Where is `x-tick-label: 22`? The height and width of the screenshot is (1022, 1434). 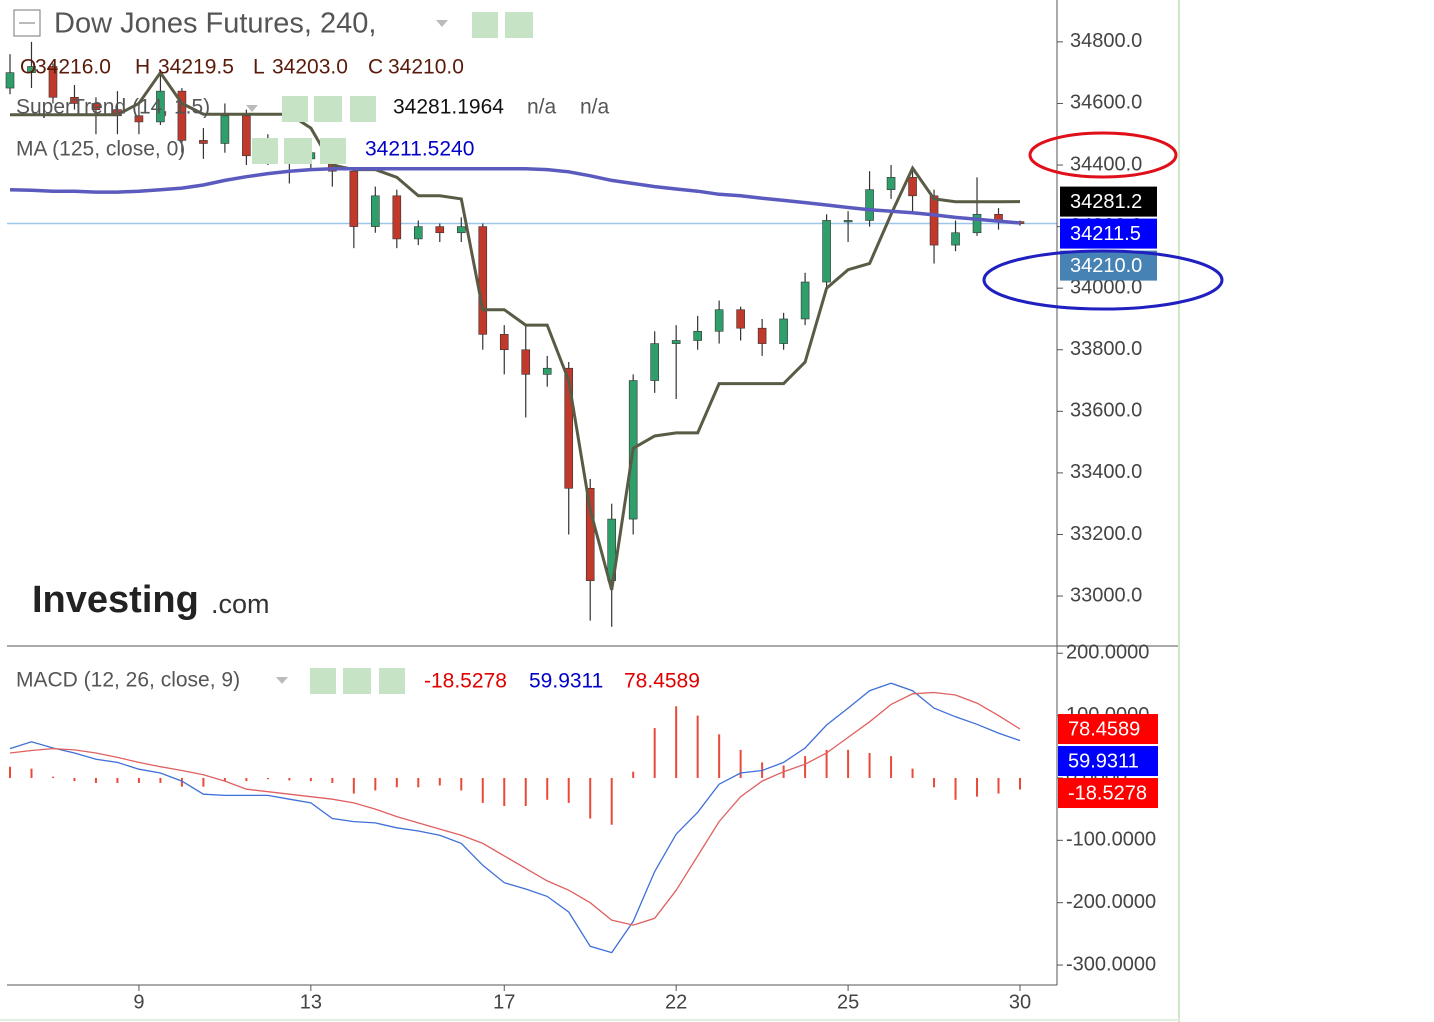
x-tick-label: 22 is located at coordinates (676, 1002).